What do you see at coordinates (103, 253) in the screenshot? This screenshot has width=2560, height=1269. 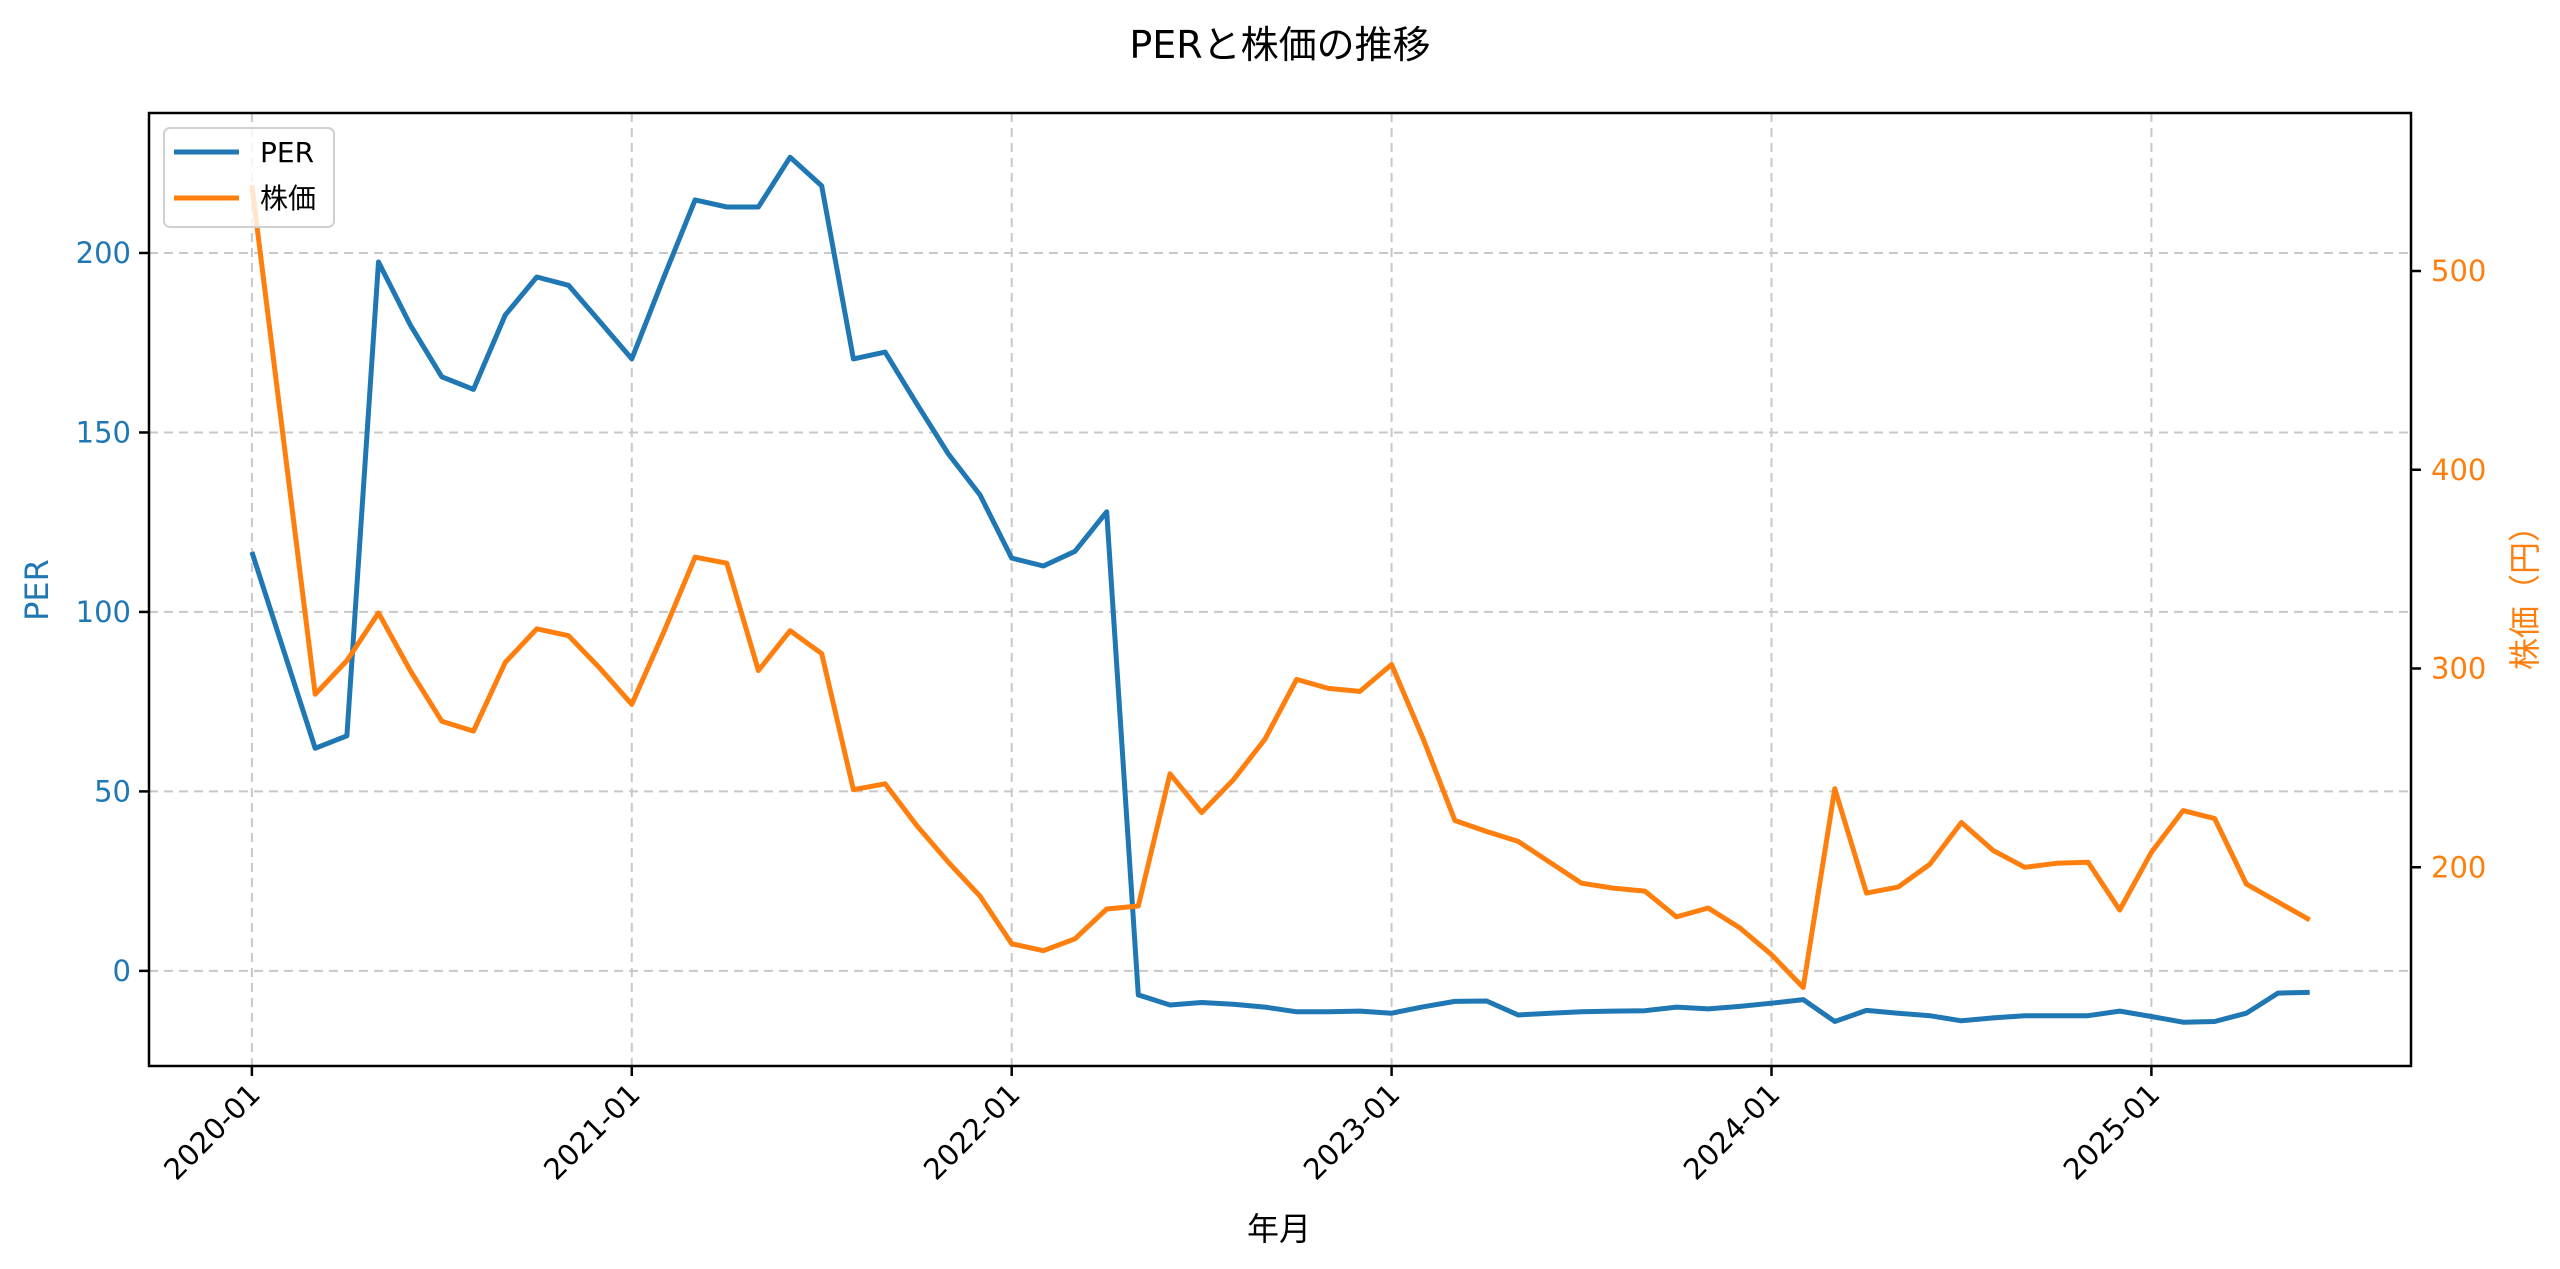 I see `left-y-tick-label: 200` at bounding box center [103, 253].